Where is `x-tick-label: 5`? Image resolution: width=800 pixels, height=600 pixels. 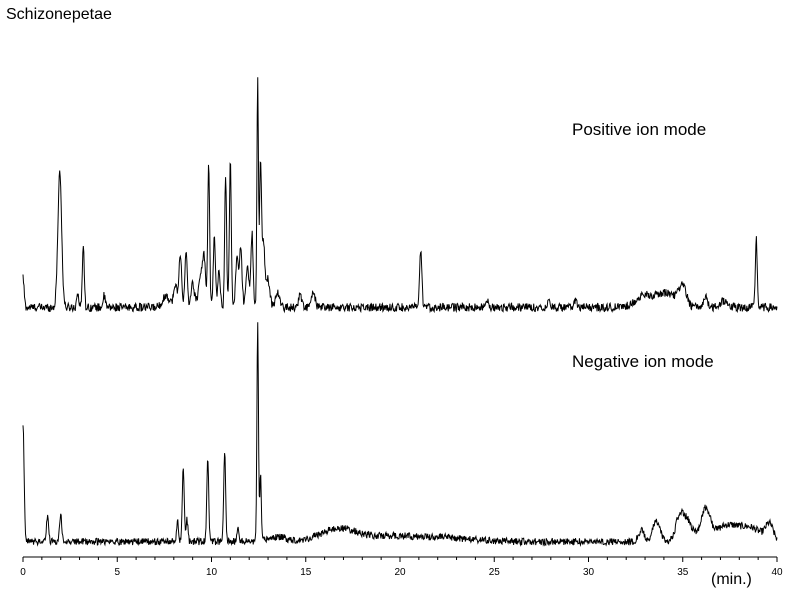
x-tick-label: 5 is located at coordinates (117, 572).